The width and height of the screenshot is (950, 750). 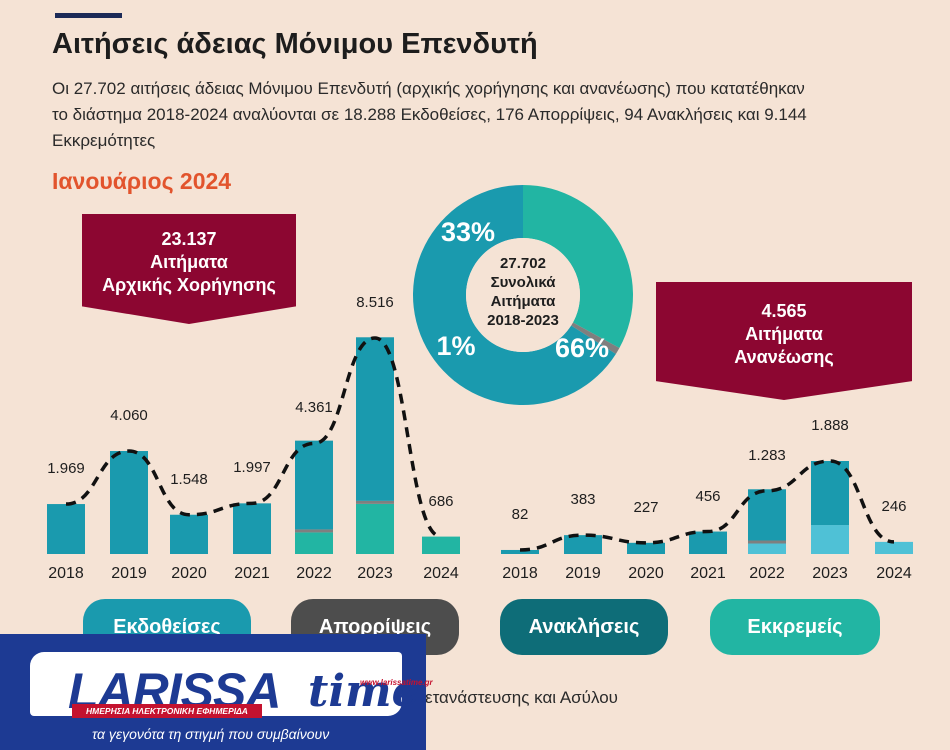 What do you see at coordinates (314, 408) in the screenshot?
I see `data-label-initial-2022: 4.361` at bounding box center [314, 408].